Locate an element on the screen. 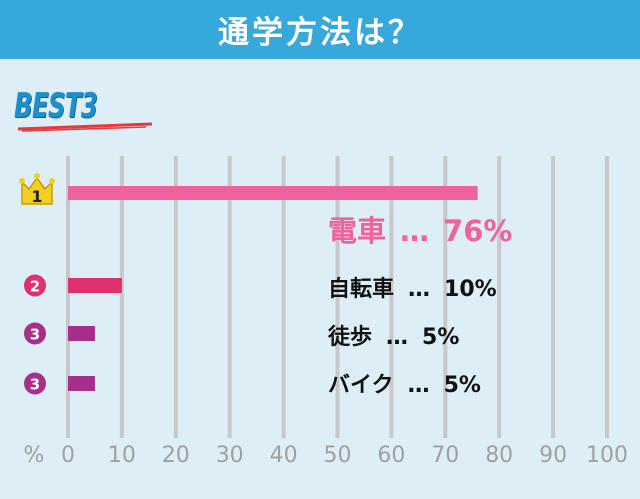  x-tick-label: 10 is located at coordinates (122, 455).